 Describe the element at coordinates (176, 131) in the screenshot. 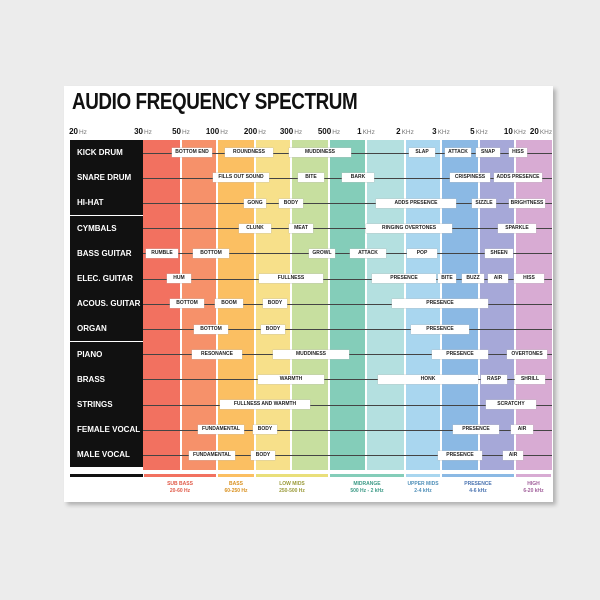

I see `frequency-value: 50` at that location.